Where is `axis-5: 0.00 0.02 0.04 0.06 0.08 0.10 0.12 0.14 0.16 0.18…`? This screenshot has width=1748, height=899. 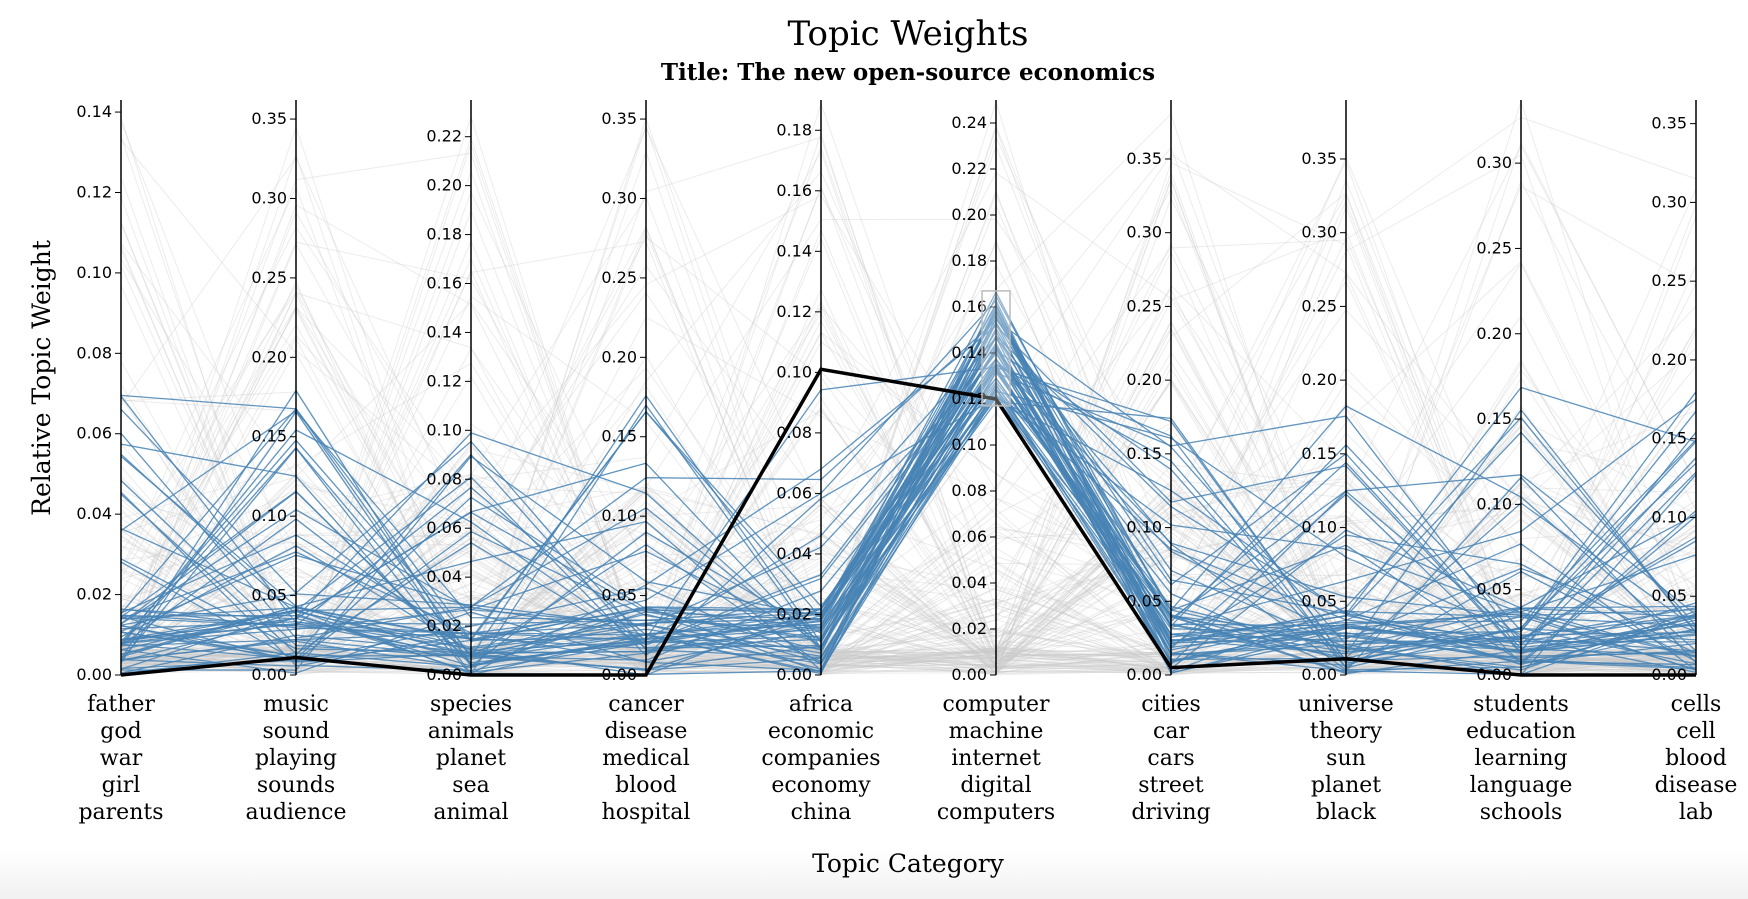
axis-5: 0.00 0.02 0.04 0.06 0.08 0.10 0.12 0.14 0.16 0.18… is located at coordinates (821, 462).